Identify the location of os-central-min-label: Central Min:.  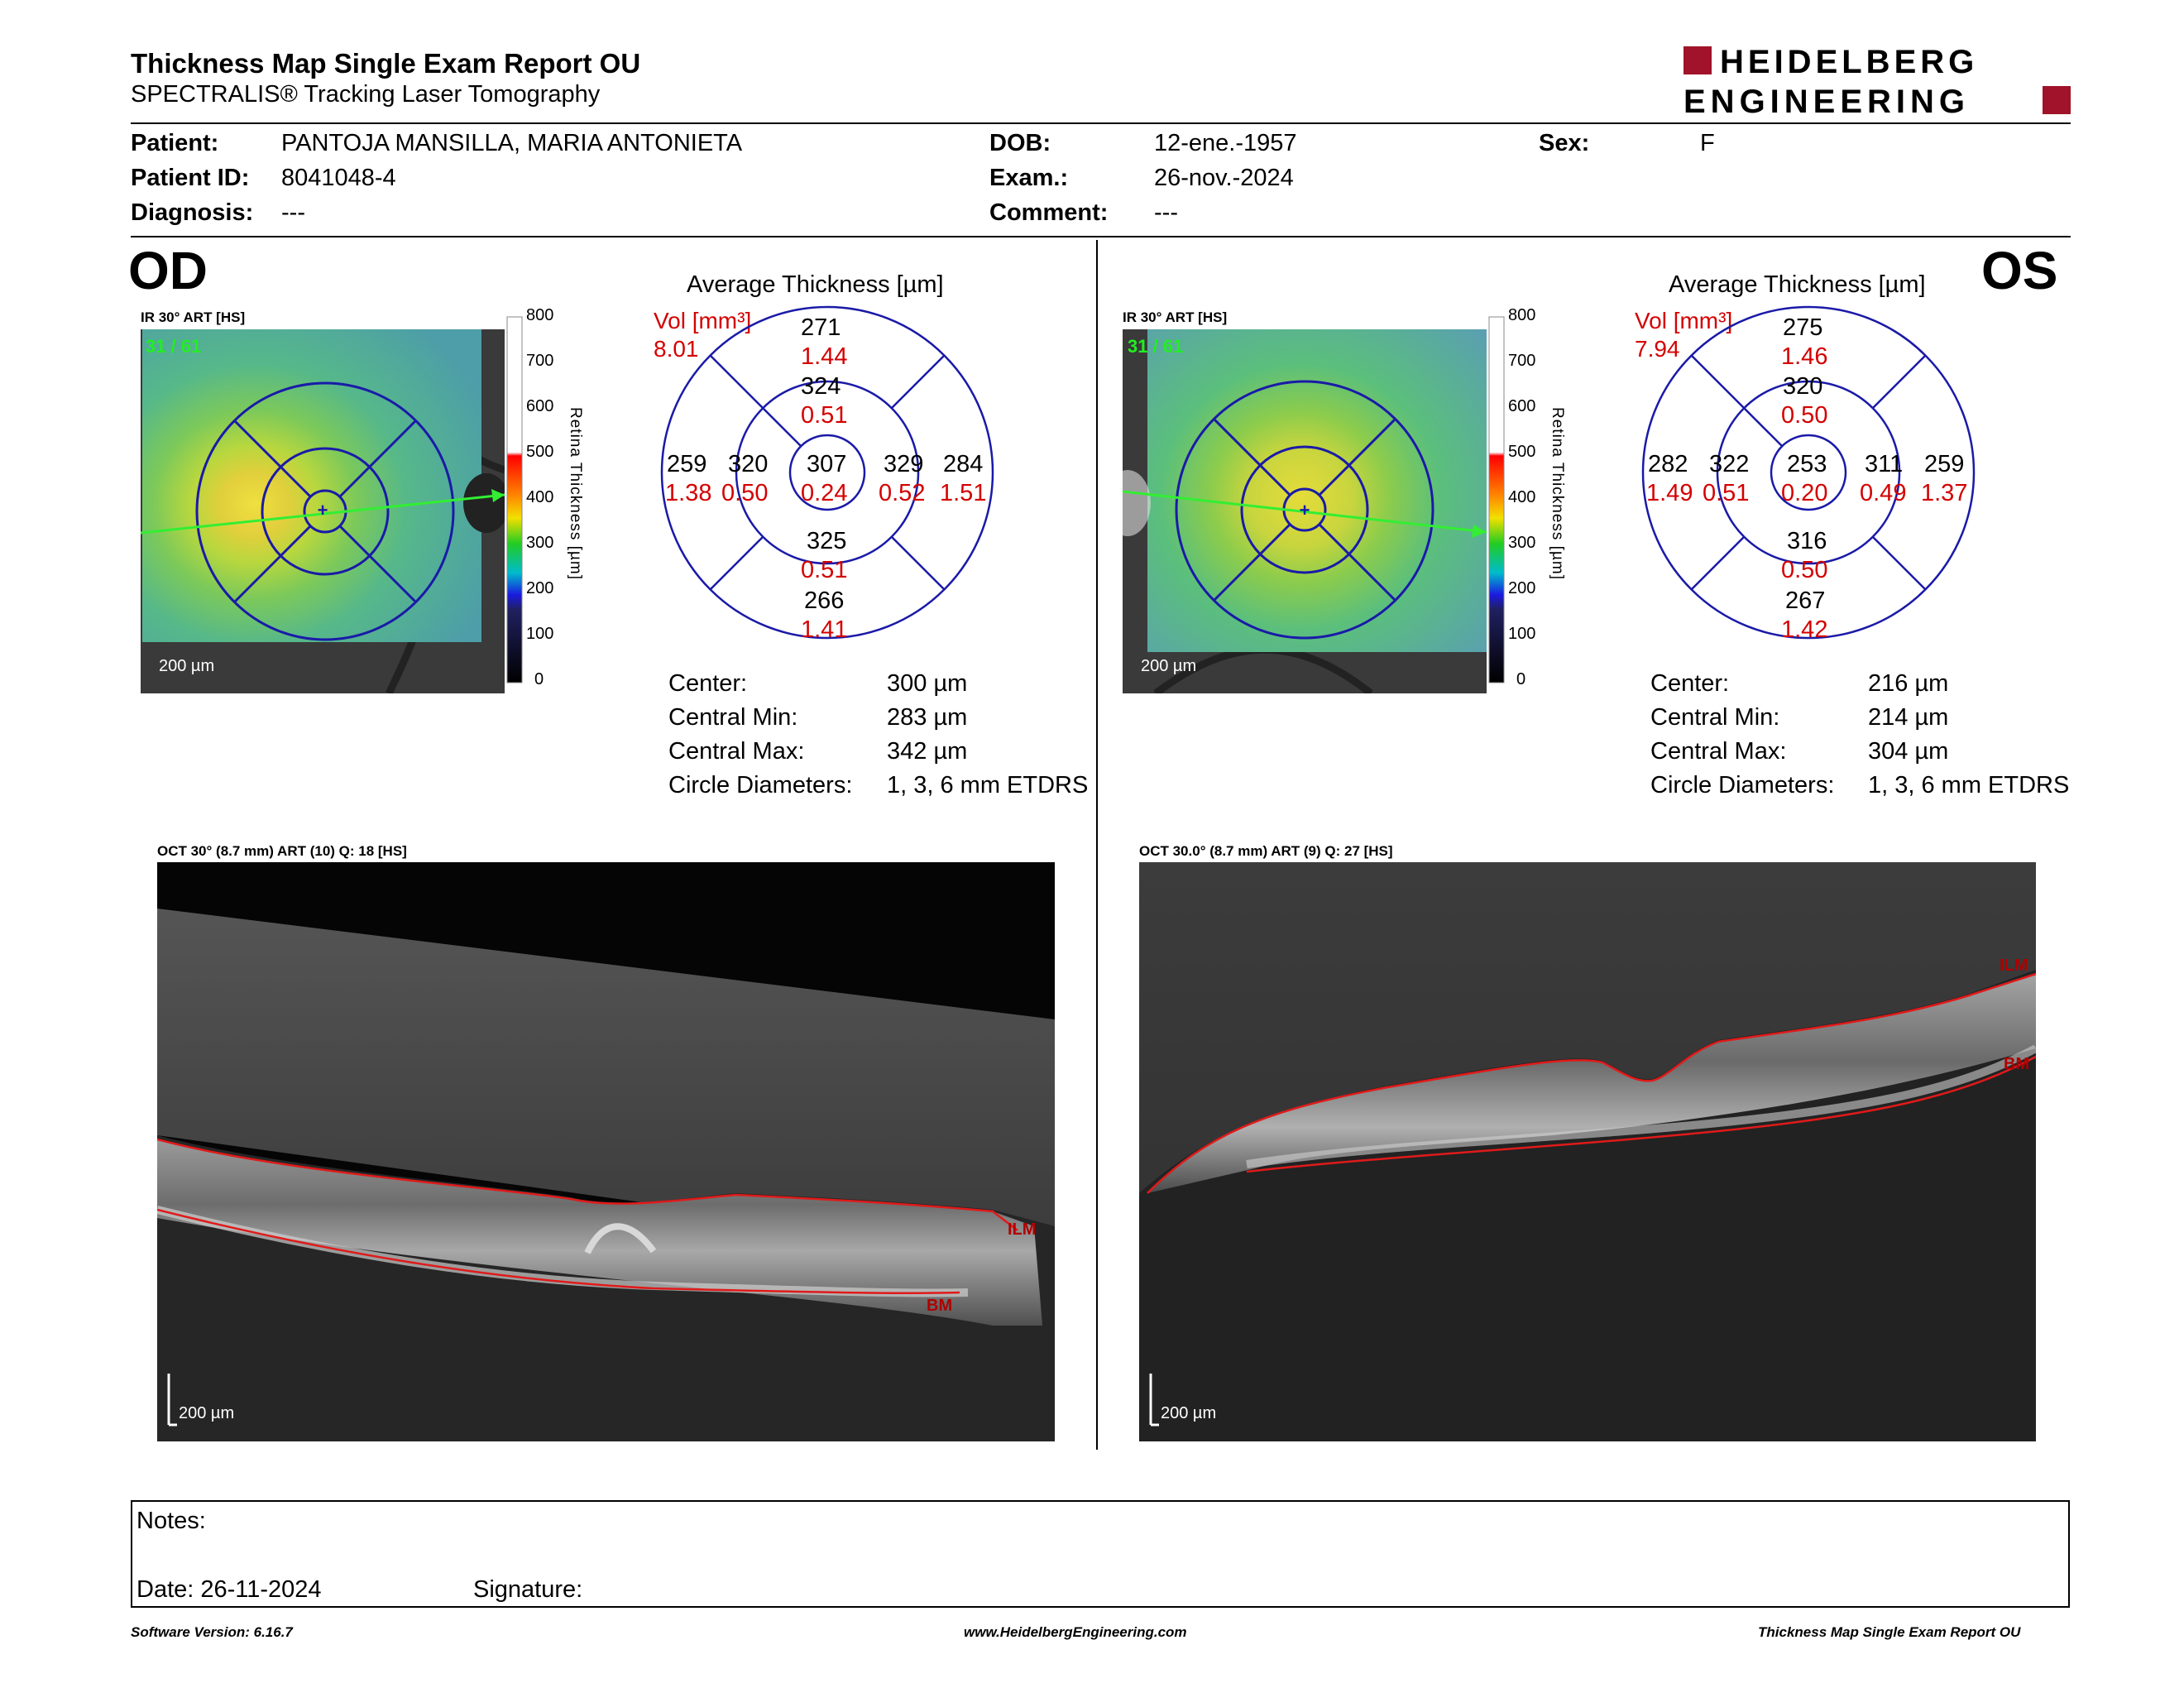
(1715, 717).